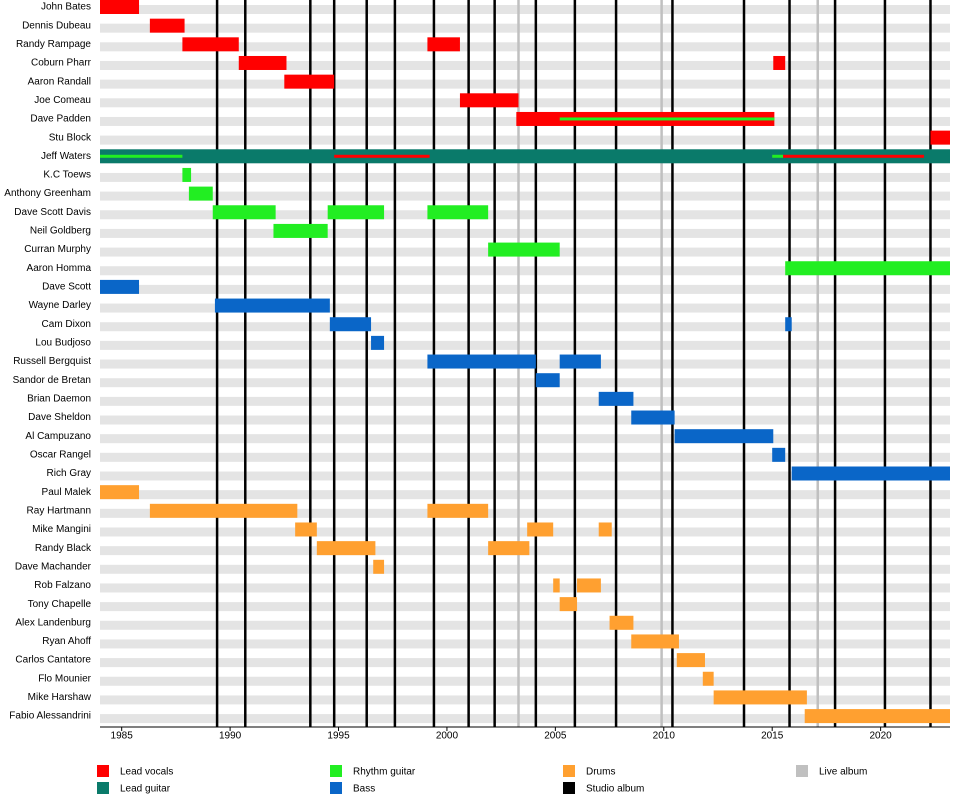 Image resolution: width=960 pixels, height=802 pixels. What do you see at coordinates (364, 789) in the screenshot?
I see `legend-label: Bass` at bounding box center [364, 789].